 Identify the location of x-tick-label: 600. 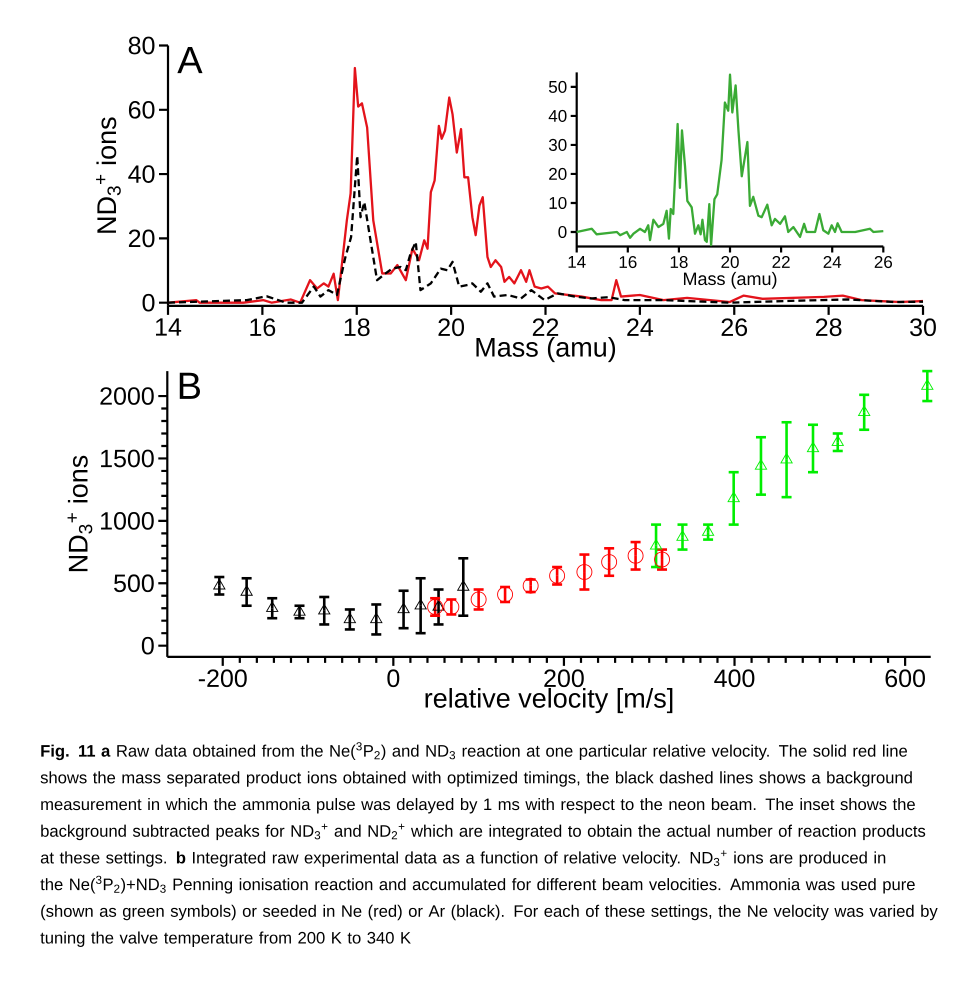
(905, 678).